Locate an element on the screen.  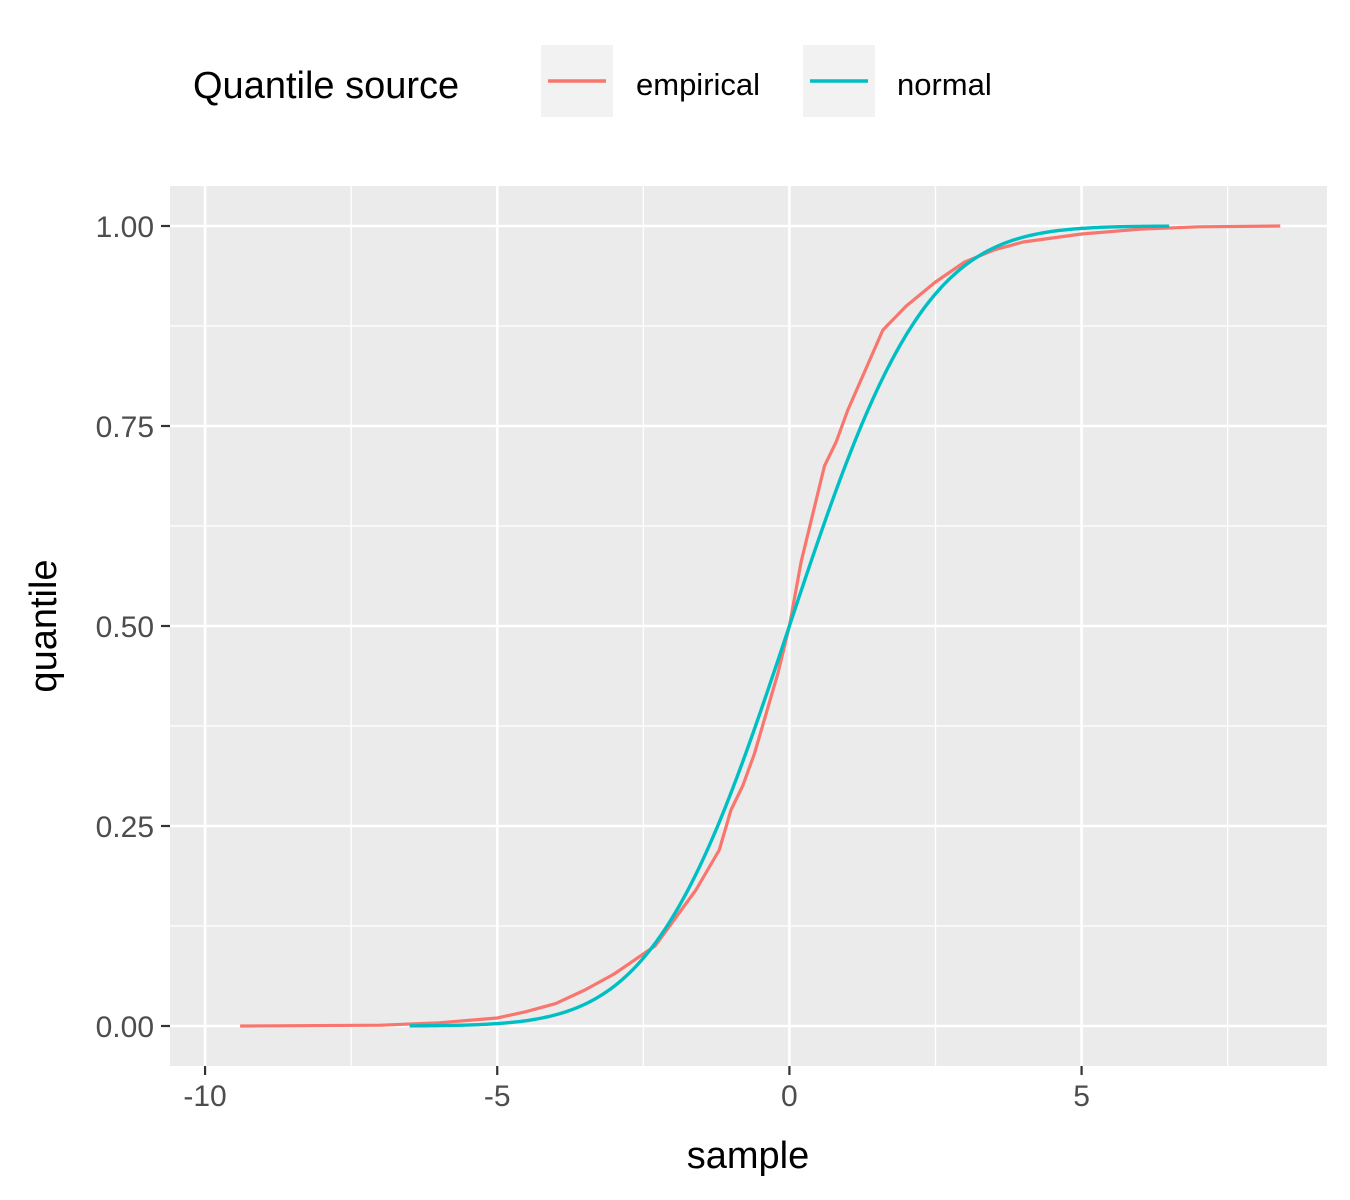
y-tick-label: 0.50 is located at coordinates (125, 627).